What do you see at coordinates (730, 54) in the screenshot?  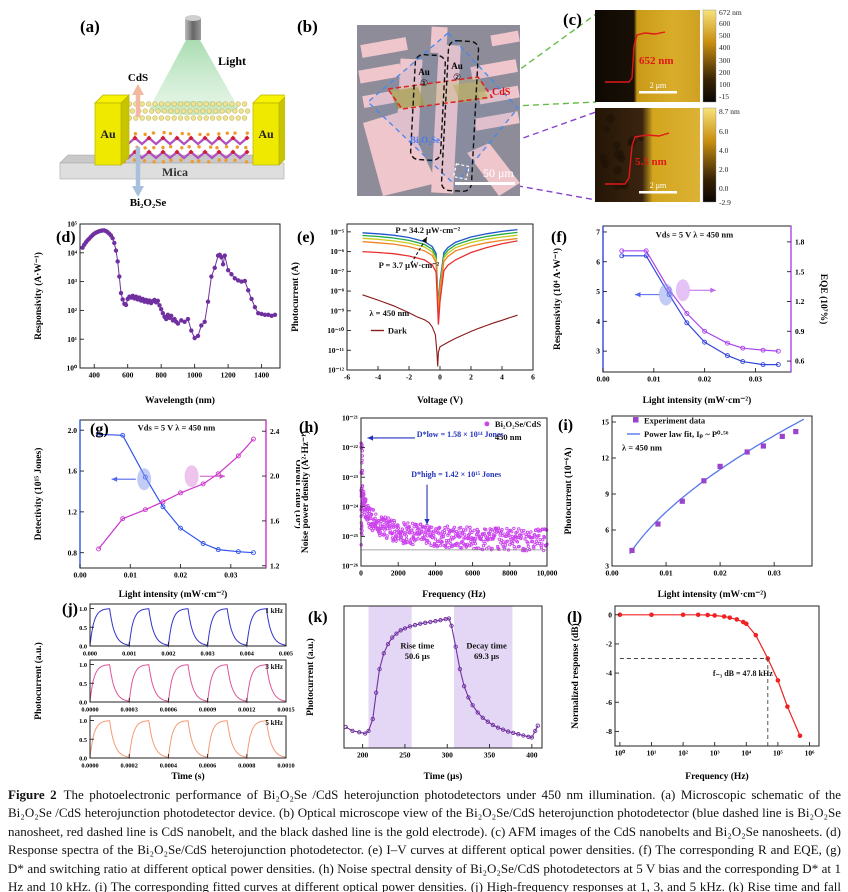 I see `colorbar-top-ticks: 672 nm 600 500 400 300 200 100 -15` at bounding box center [730, 54].